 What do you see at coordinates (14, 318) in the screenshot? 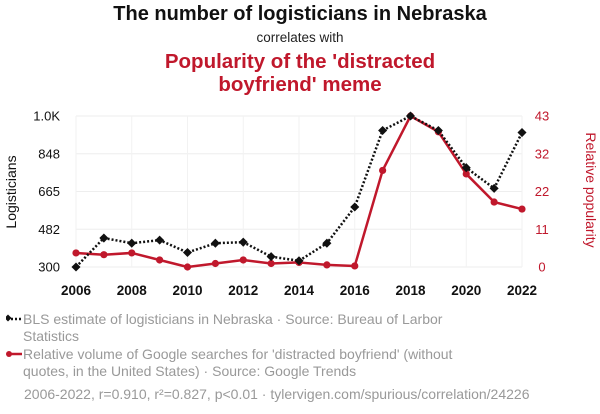
I see `legend-swatch-dotted` at bounding box center [14, 318].